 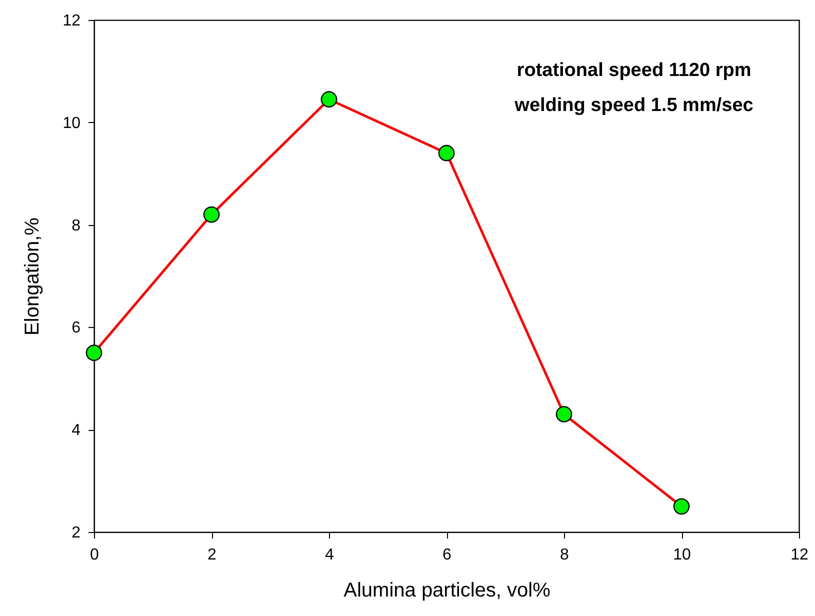 I want to click on x-tick-label: 0, so click(x=95, y=555).